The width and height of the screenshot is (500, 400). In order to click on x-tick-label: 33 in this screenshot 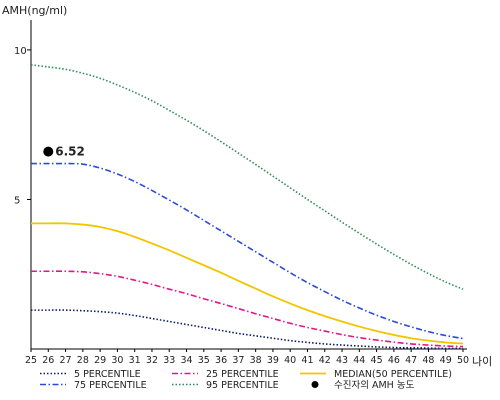, I will do `click(169, 360)`.